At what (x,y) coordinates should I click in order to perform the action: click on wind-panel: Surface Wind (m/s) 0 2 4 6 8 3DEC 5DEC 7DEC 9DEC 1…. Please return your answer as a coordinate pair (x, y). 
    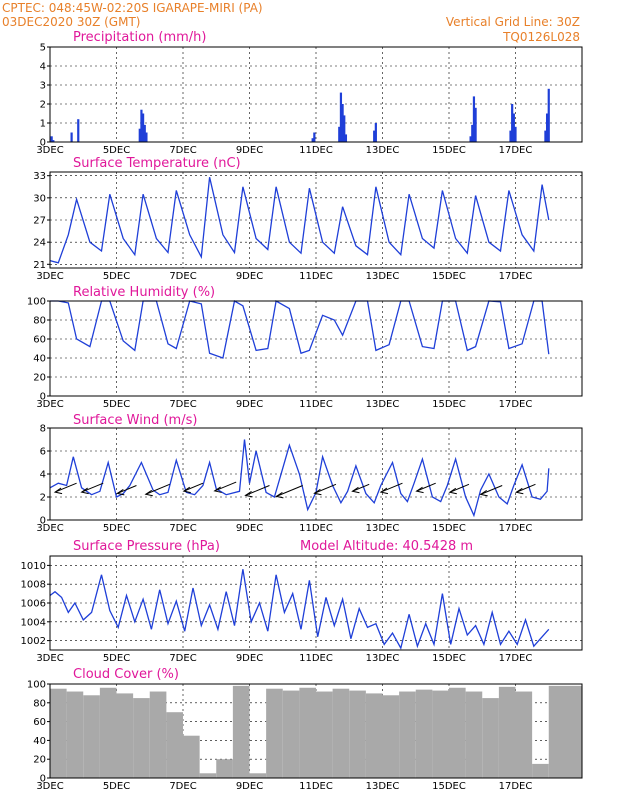
    Looking at the image, I should click on (309, 473).